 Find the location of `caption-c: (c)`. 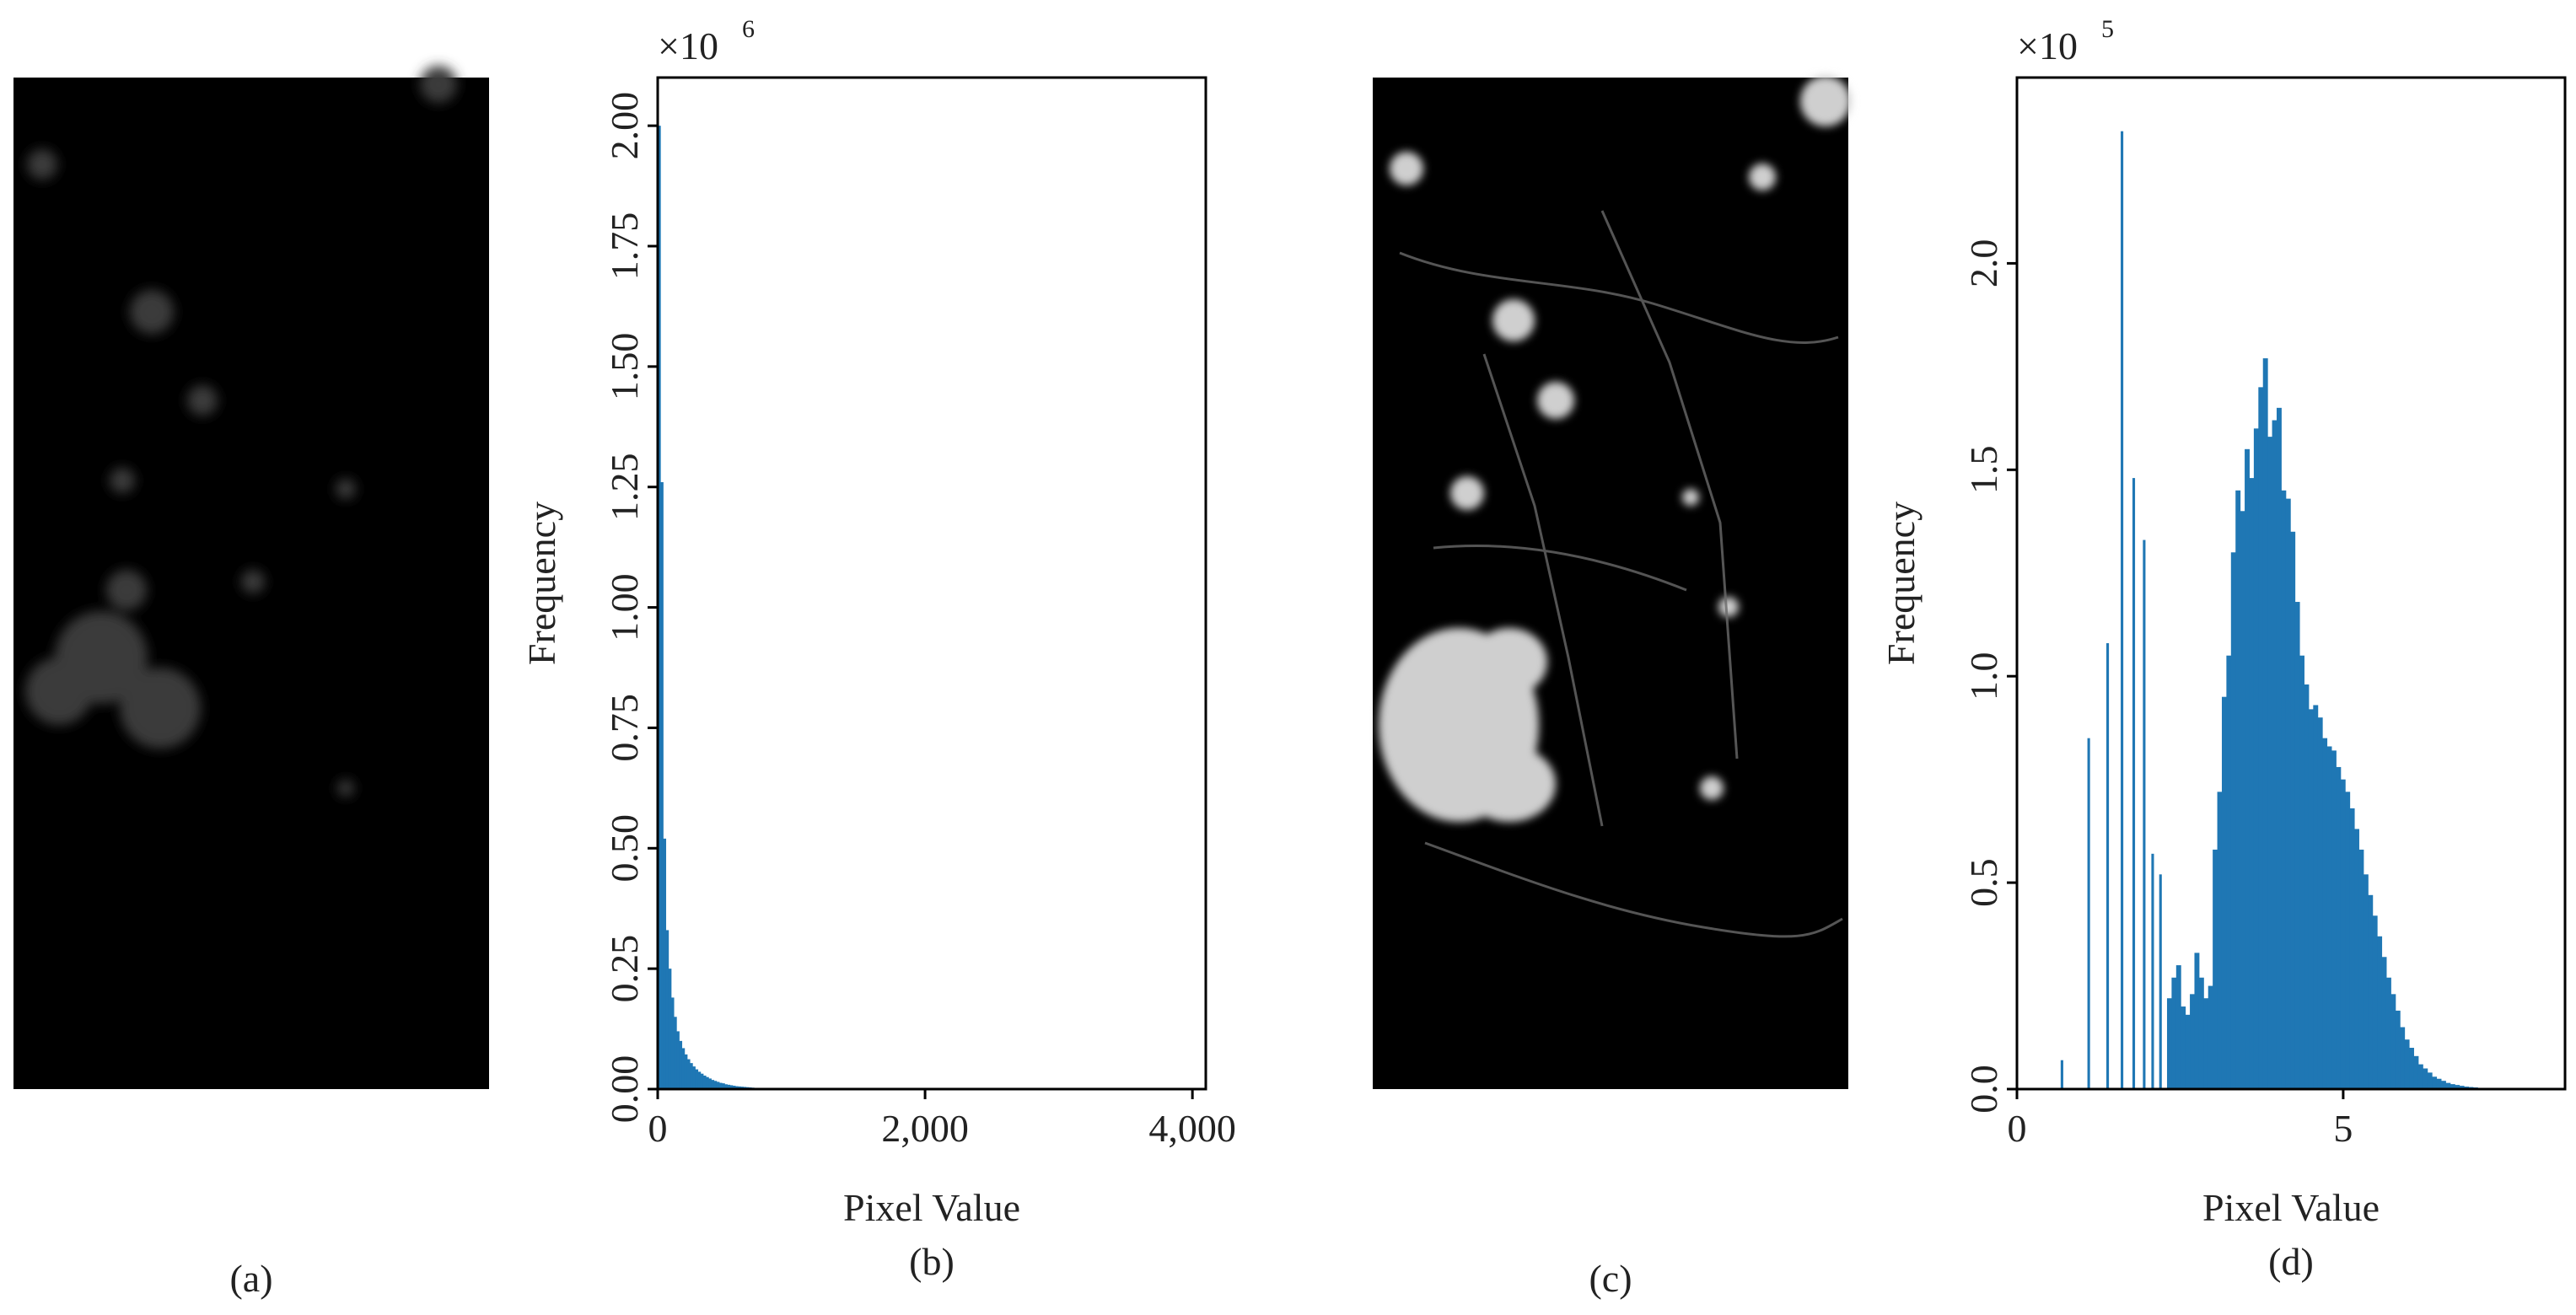

caption-c: (c) is located at coordinates (1610, 1278).